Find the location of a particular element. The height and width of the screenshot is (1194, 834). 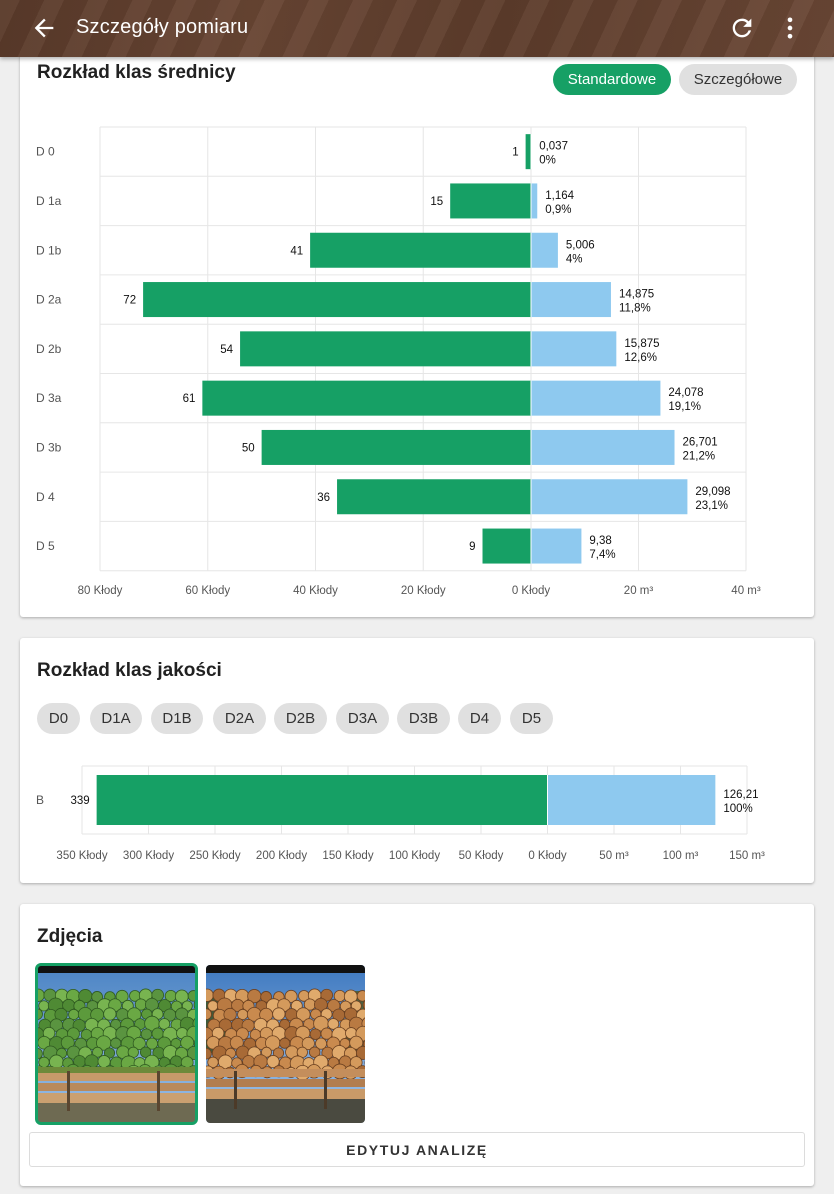

bar-percent-label: 23,1% is located at coordinates (711, 506).